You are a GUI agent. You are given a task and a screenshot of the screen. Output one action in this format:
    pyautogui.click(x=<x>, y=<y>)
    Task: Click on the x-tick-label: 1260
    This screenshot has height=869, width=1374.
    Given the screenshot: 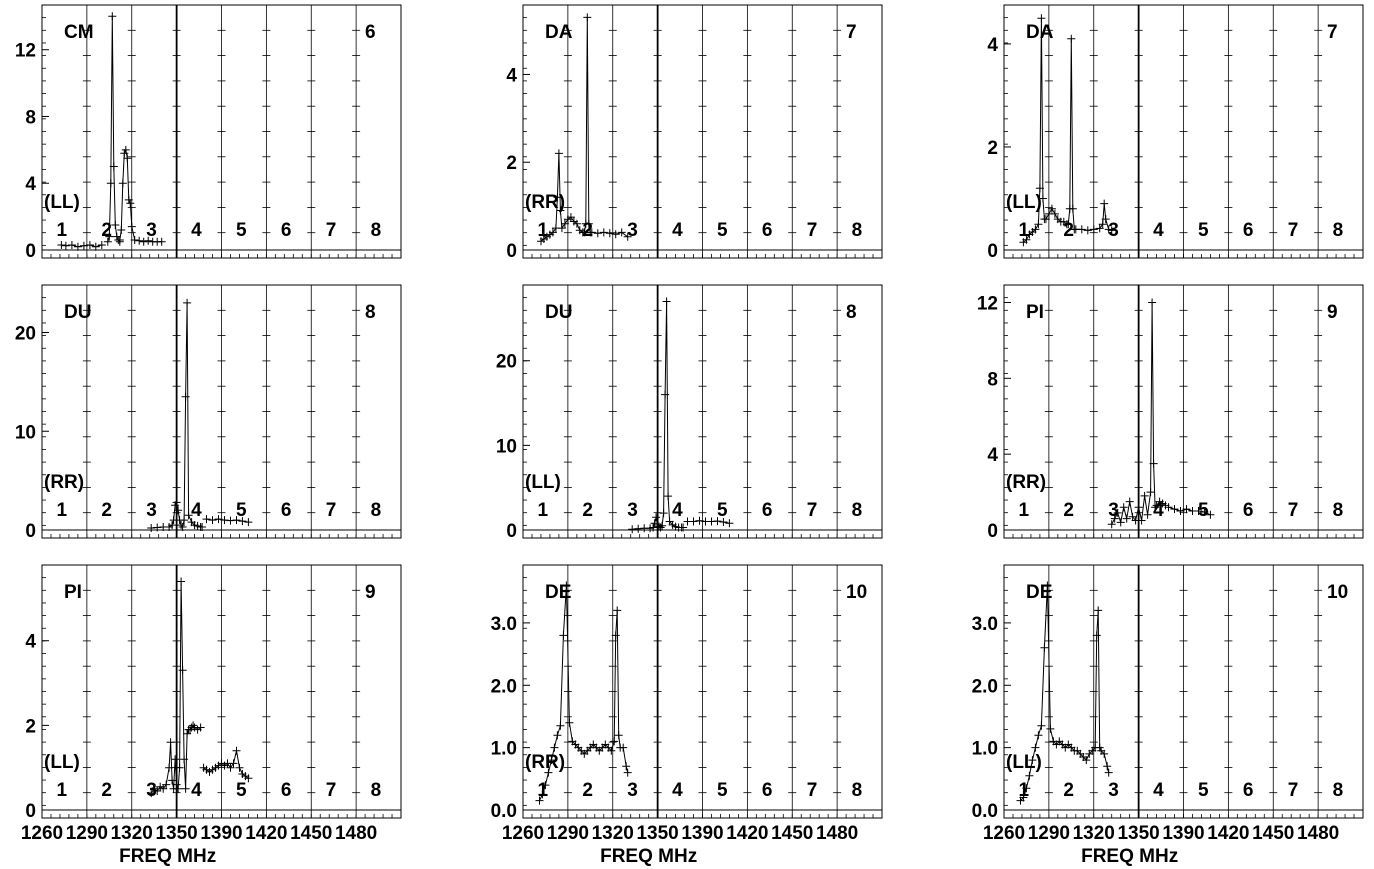 What is the action you would take?
    pyautogui.click(x=42, y=833)
    